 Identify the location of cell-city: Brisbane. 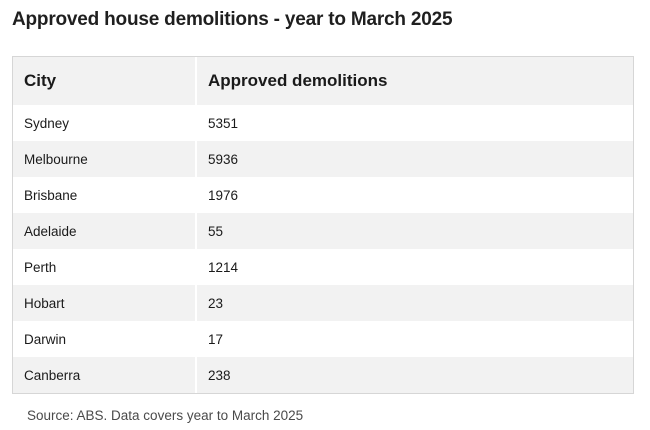
(104, 195).